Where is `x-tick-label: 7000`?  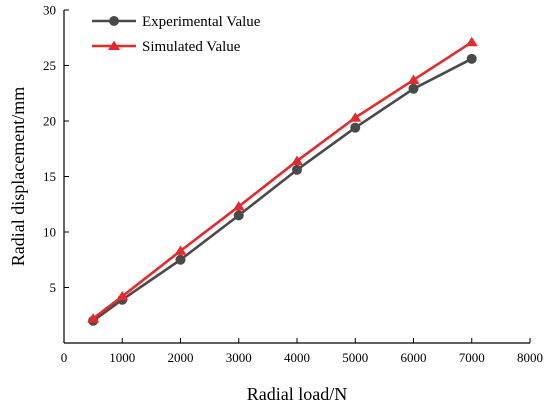
x-tick-label: 7000 is located at coordinates (472, 357).